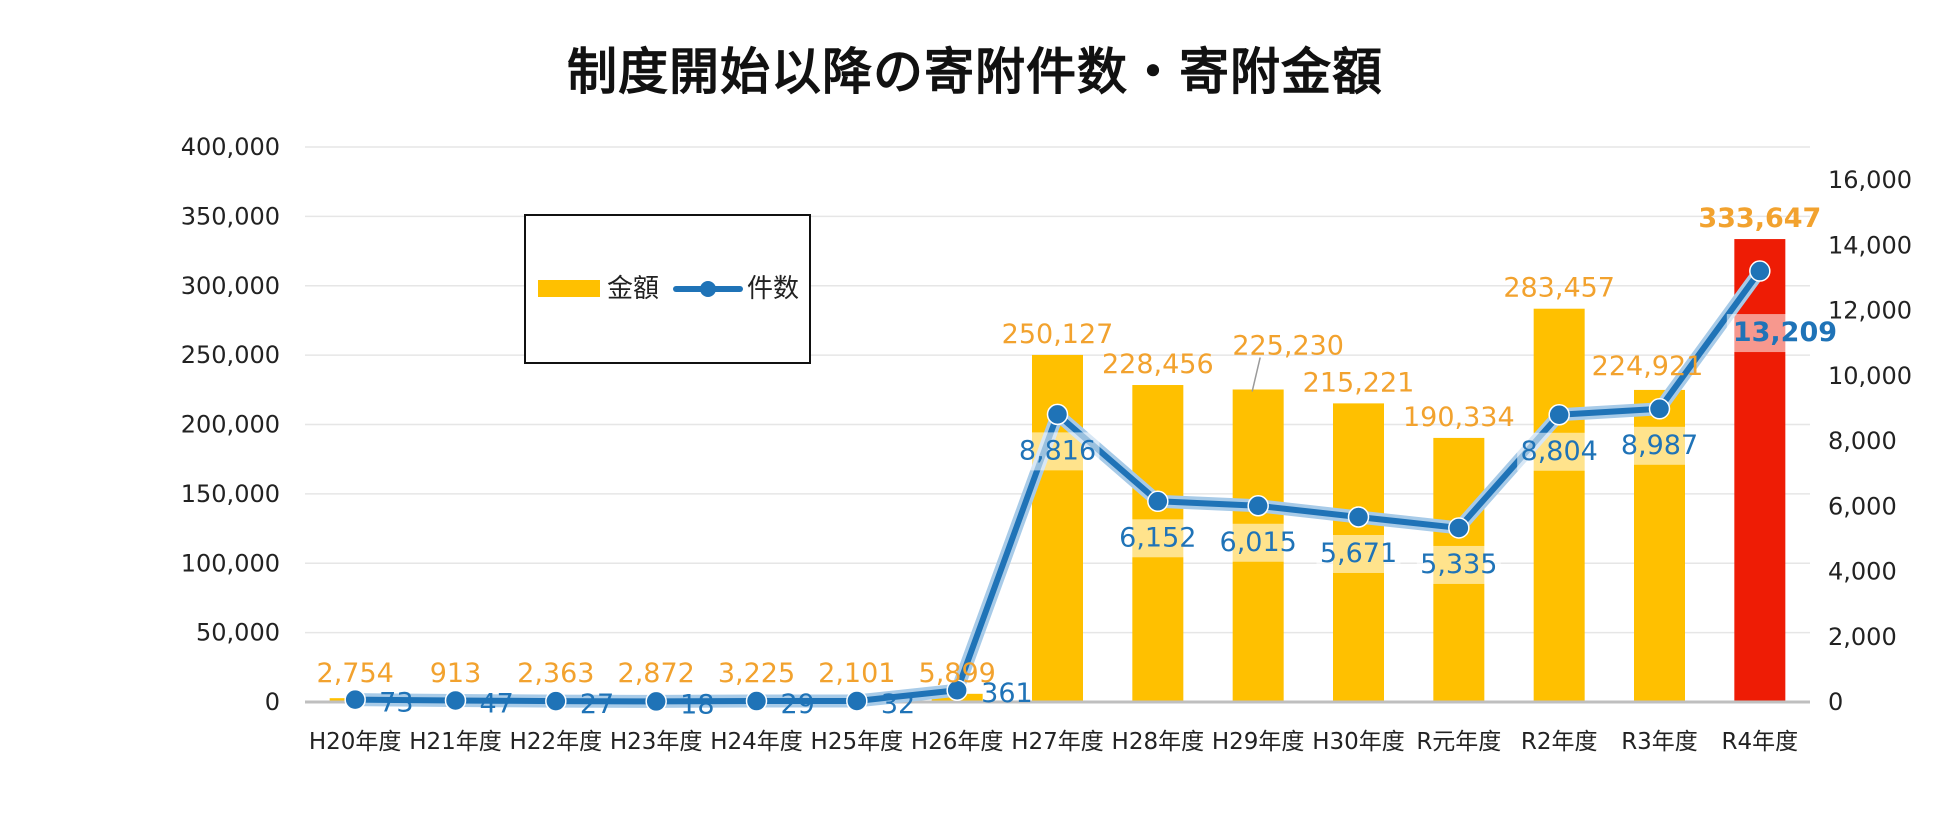 This screenshot has width=1950, height=819. Describe the element at coordinates (230, 355) in the screenshot. I see `y-left-tick: 250,000` at that location.